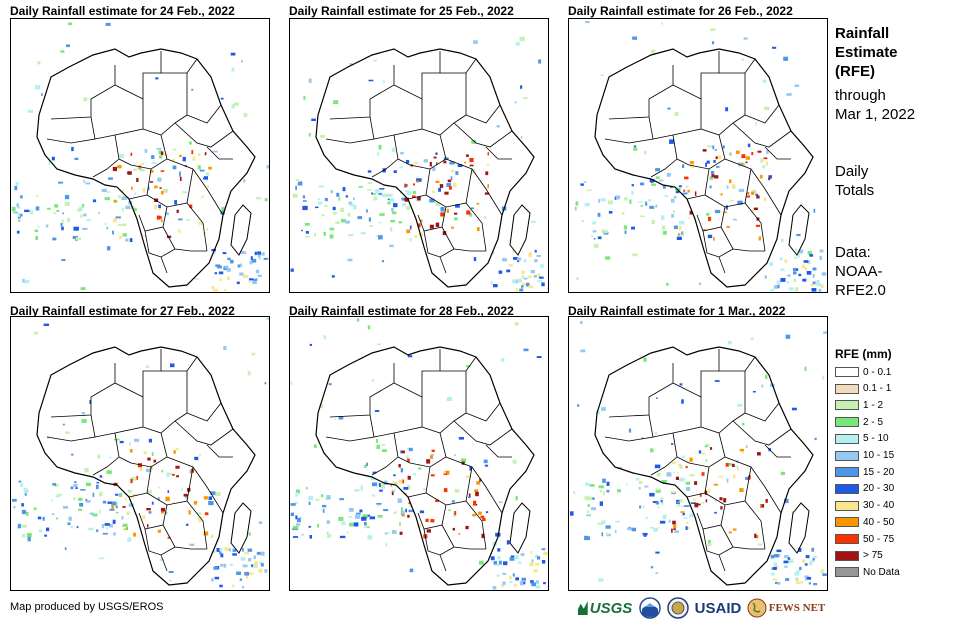 The width and height of the screenshot is (967, 626). What do you see at coordinates (873, 405) in the screenshot?
I see `legend-label: 1 - 2` at bounding box center [873, 405].